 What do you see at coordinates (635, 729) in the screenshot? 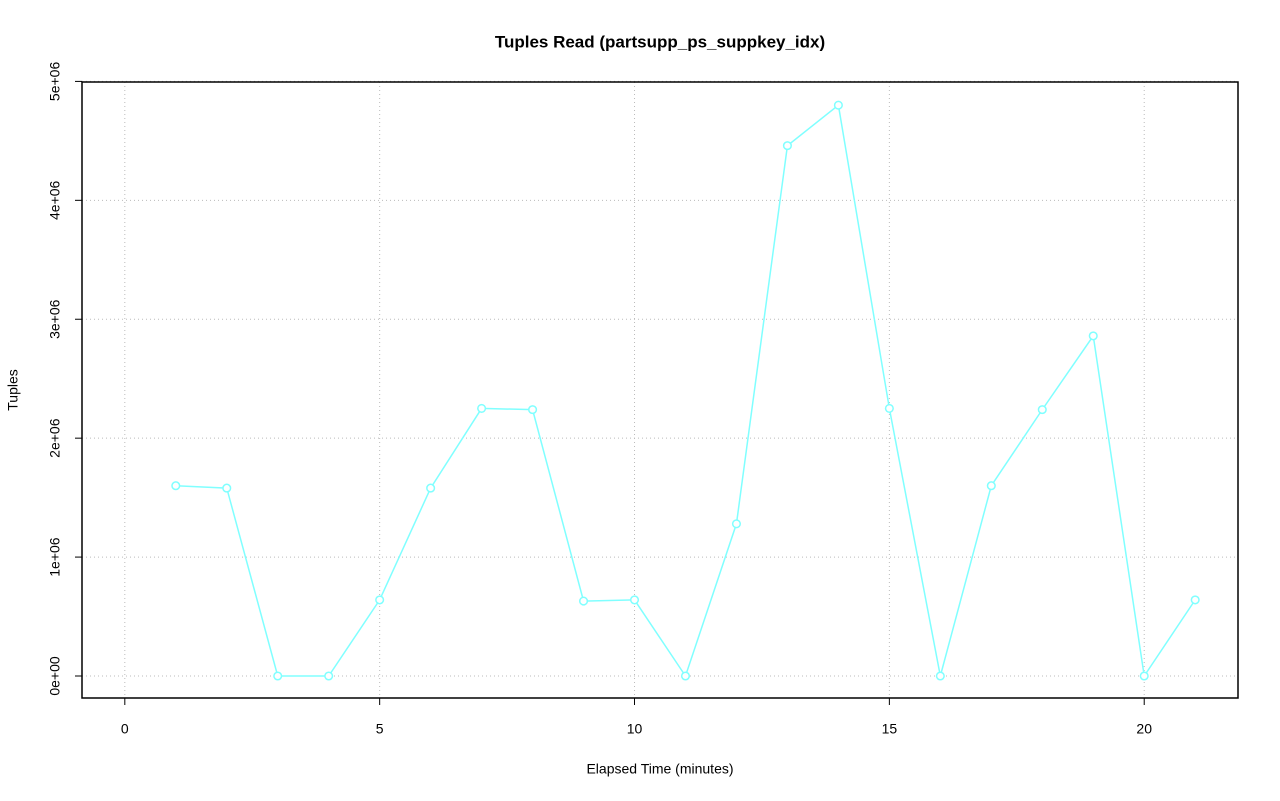
I see `x-tick-label: 10` at bounding box center [635, 729].